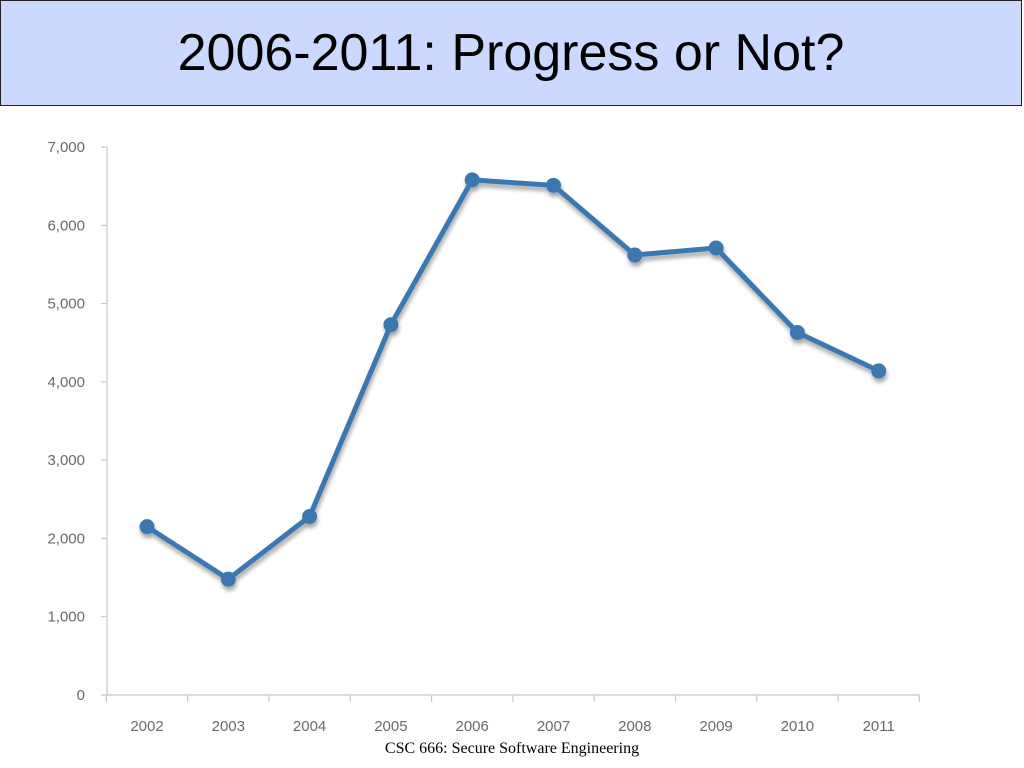 The height and width of the screenshot is (768, 1024). I want to click on title-bar: 2006-2011: Progress or Not?, so click(511, 53).